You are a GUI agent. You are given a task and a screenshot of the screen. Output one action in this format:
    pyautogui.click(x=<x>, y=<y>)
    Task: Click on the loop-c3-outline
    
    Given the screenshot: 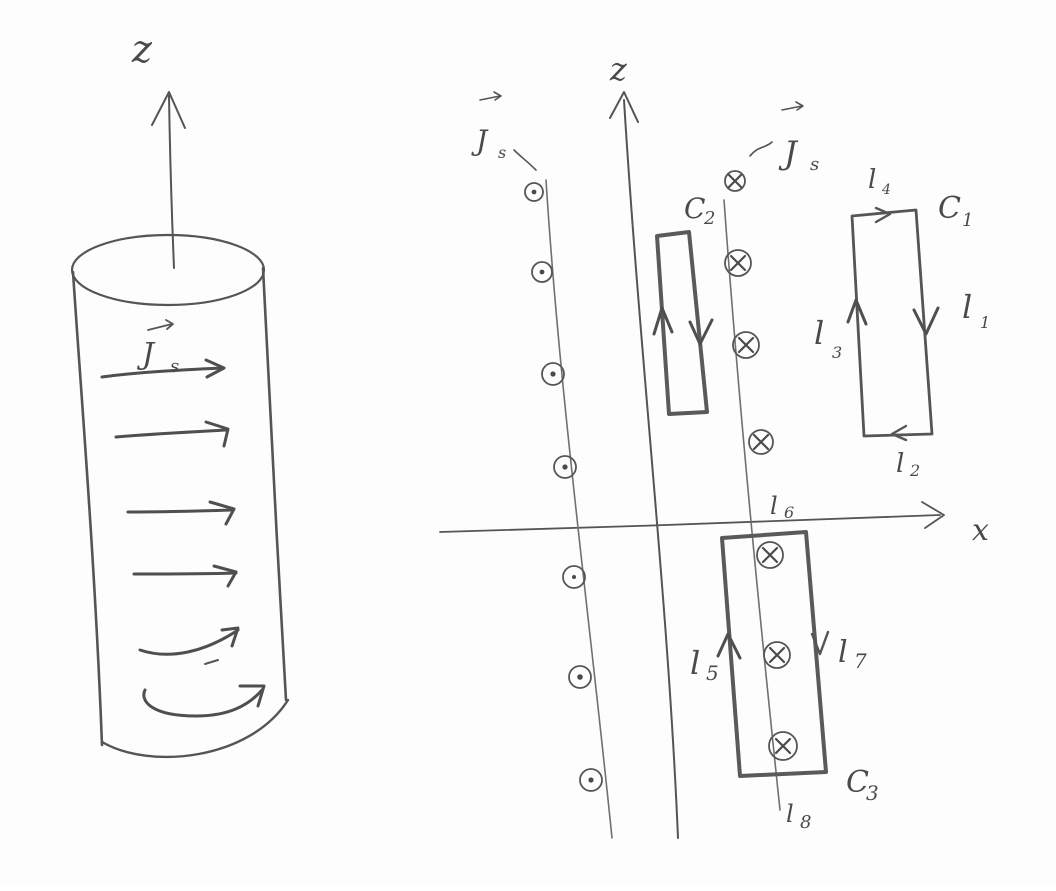 What is the action you would take?
    pyautogui.click(x=774, y=654)
    